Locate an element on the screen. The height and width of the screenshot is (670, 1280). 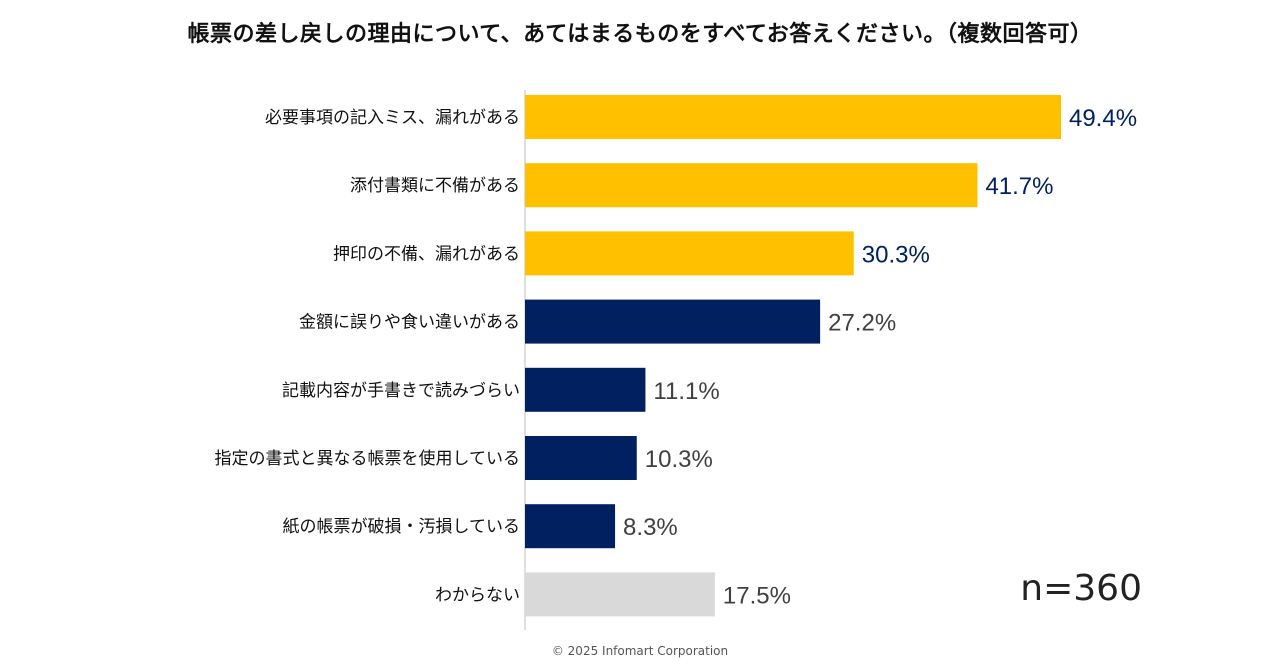
value-label: 11.1% is located at coordinates (686, 391).